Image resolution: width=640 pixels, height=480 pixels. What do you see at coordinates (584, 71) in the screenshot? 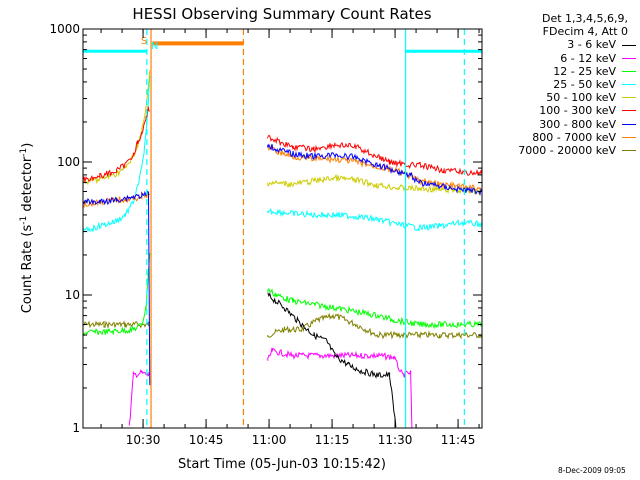
I see `legend-label: 12 - 25 keV` at bounding box center [584, 71].